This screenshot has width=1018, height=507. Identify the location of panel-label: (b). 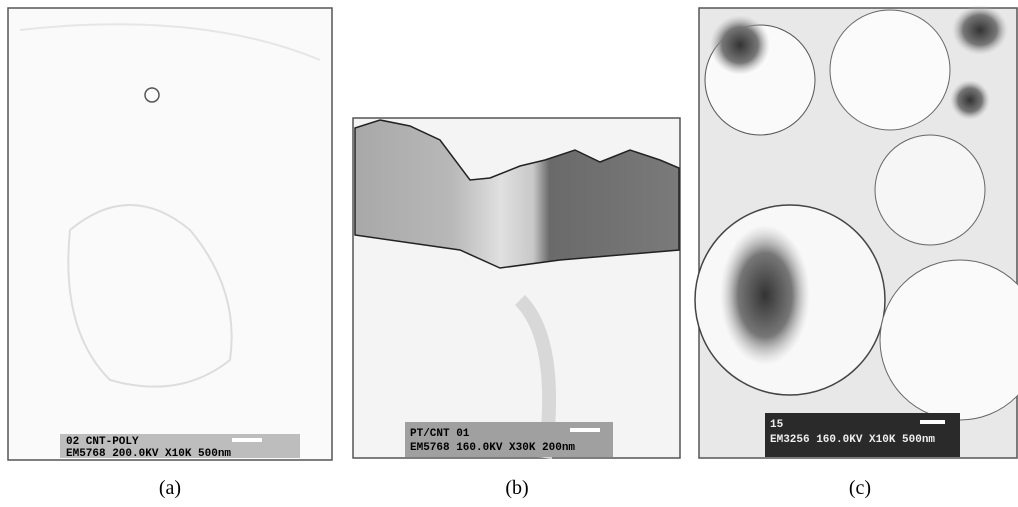
(516, 488).